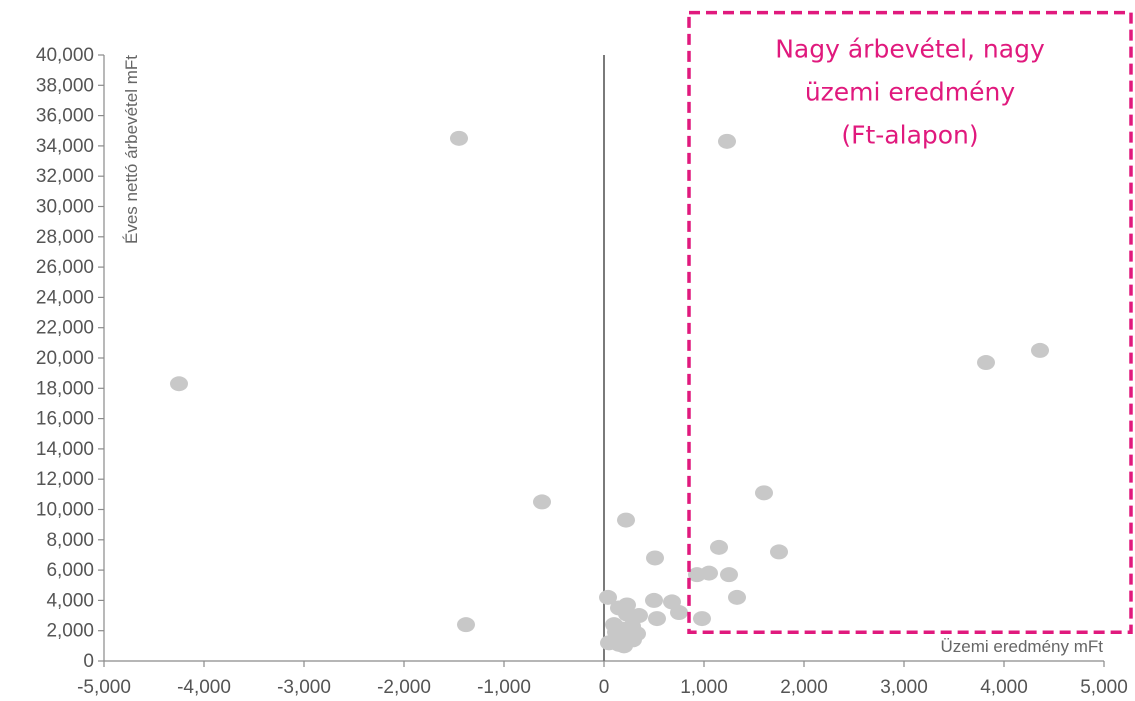 The width and height of the screenshot is (1135, 701). What do you see at coordinates (1104, 687) in the screenshot?
I see `x-tick-label: 5,000` at bounding box center [1104, 687].